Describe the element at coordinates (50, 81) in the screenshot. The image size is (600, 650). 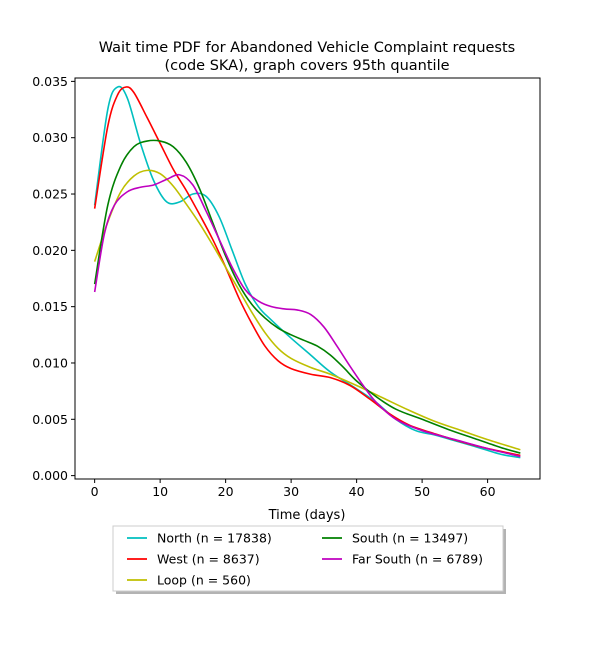
I see `y-tick-label: 0.035` at that location.